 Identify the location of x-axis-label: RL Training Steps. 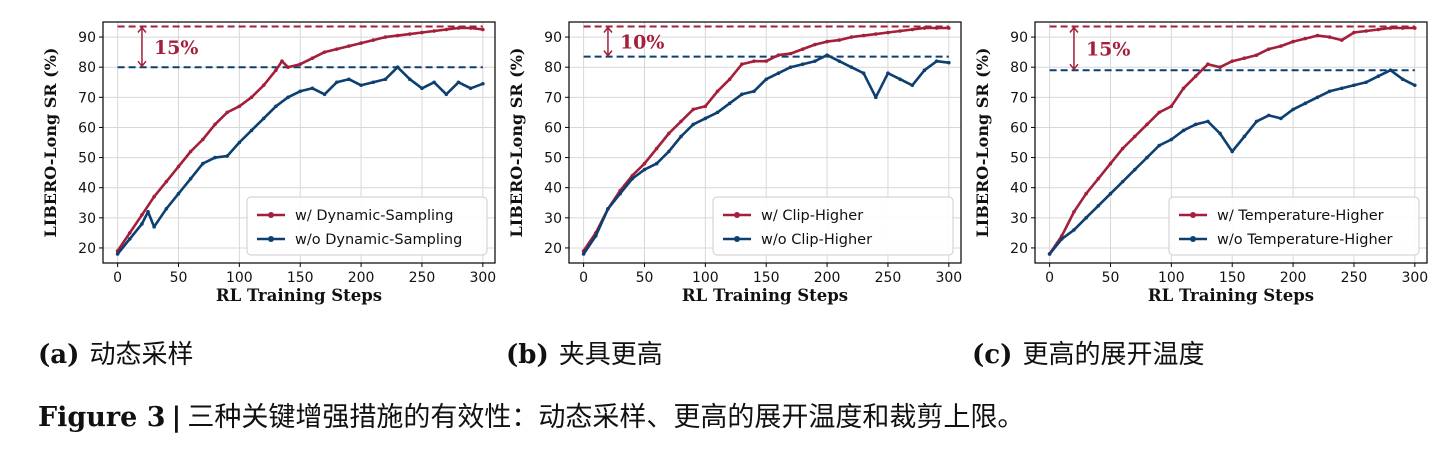
(299, 295).